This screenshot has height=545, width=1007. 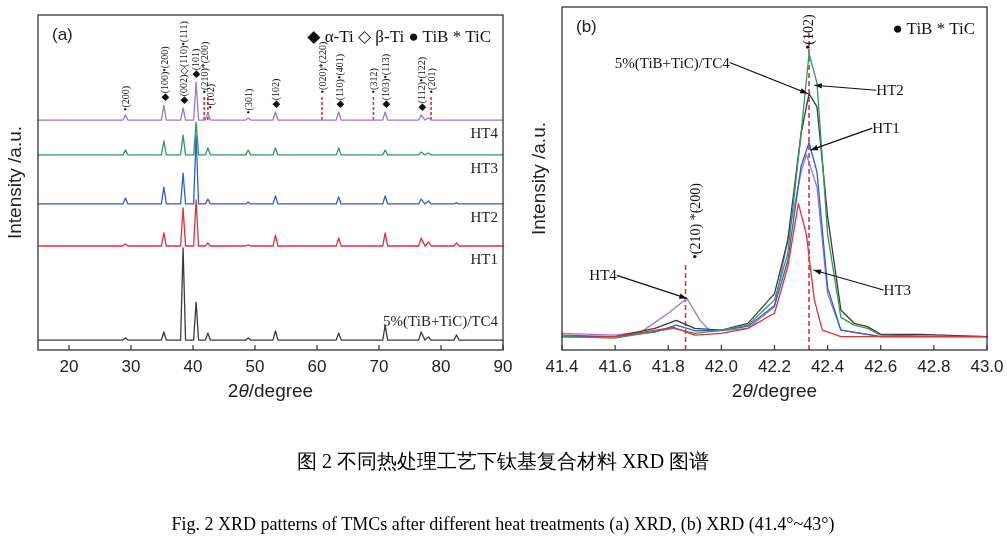 I want to click on x-tick-label: 42.0, so click(x=721, y=366).